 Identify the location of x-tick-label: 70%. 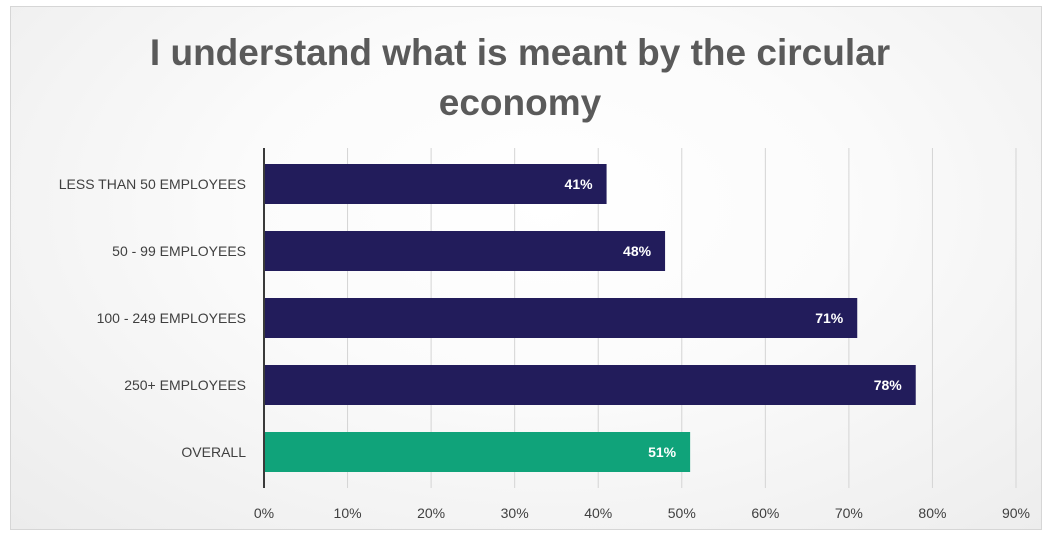
(849, 513).